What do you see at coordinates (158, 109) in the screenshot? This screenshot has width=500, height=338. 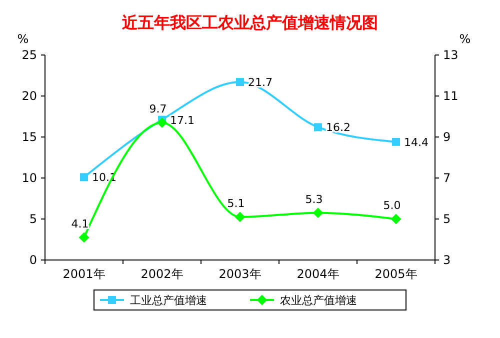 I see `data-label: 9.7` at bounding box center [158, 109].